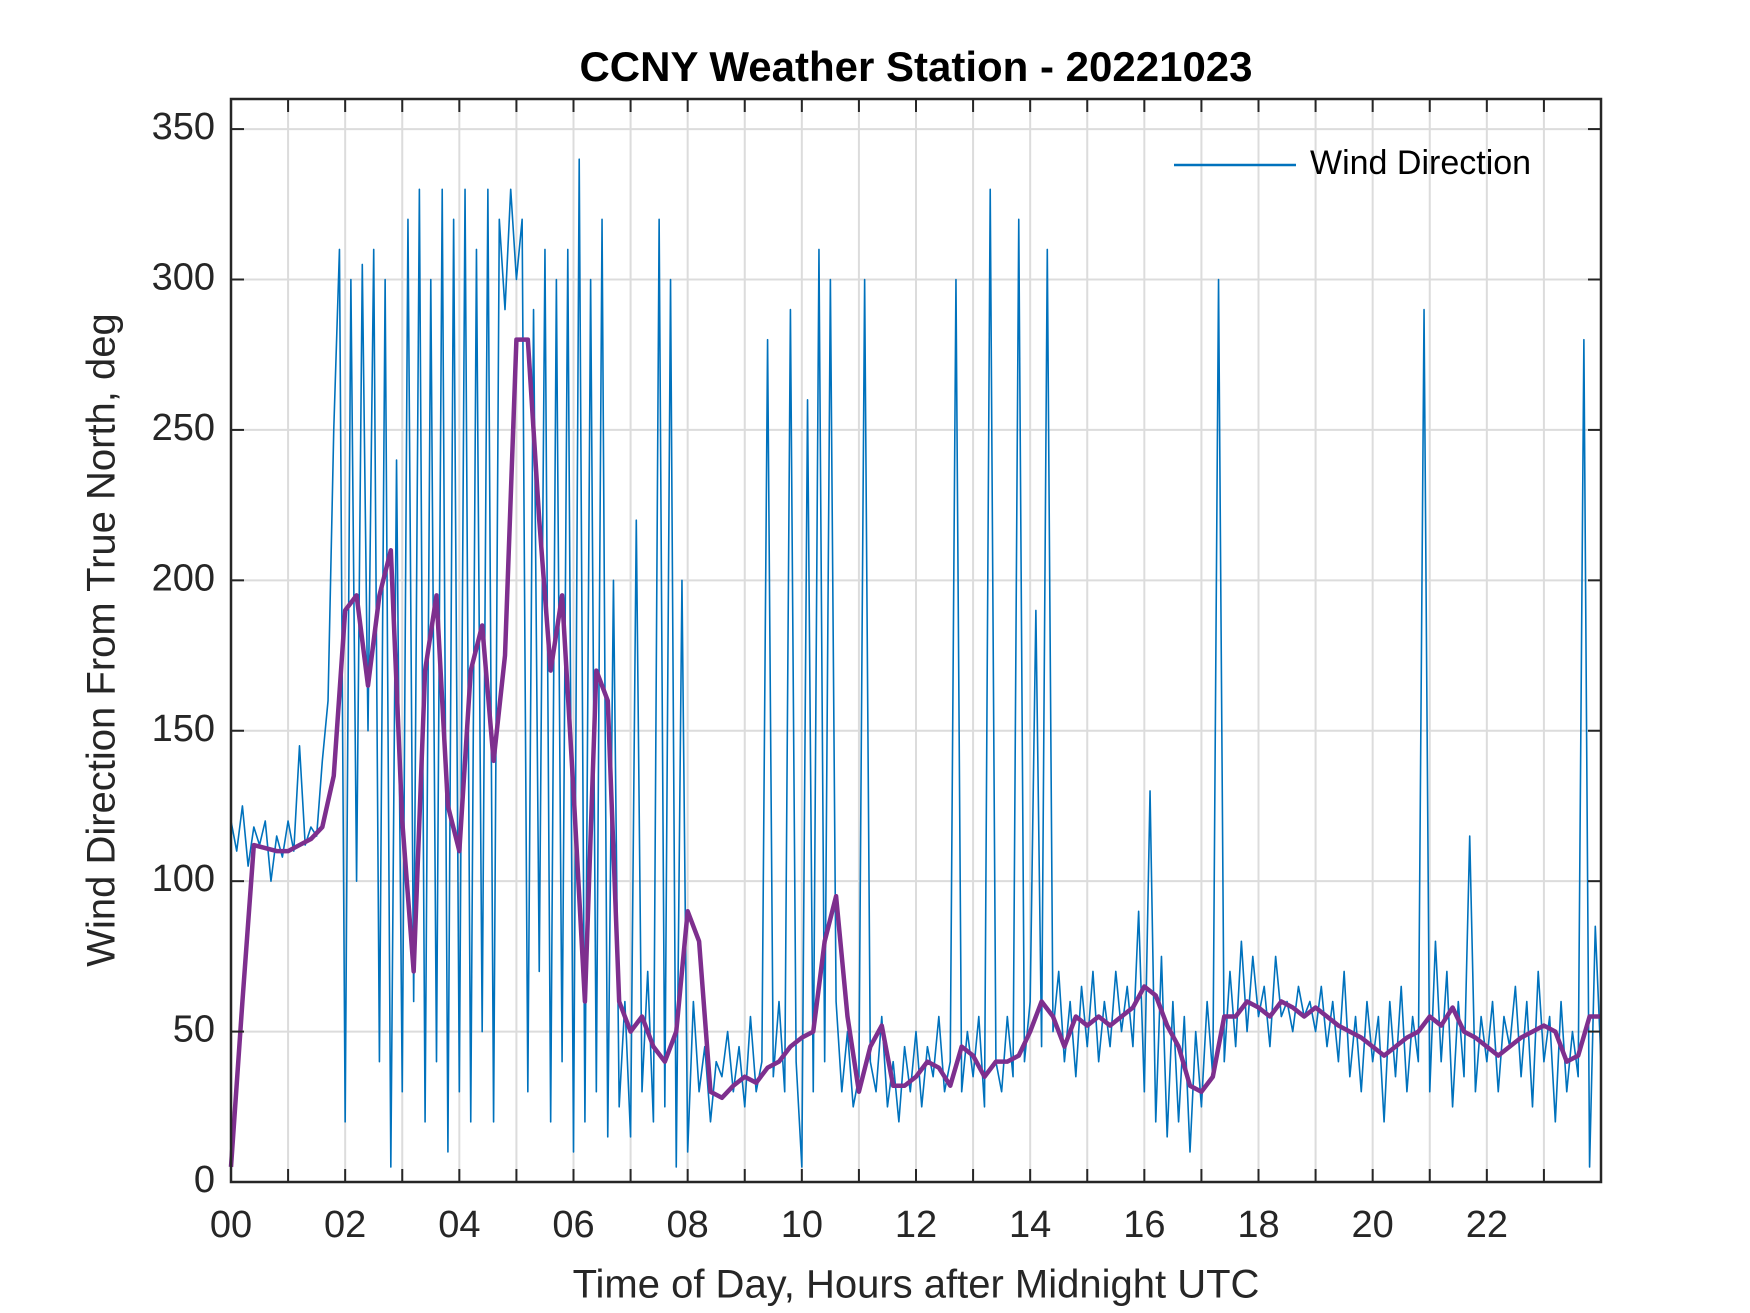 The width and height of the screenshot is (1750, 1313). I want to click on x-tick-label: 18, so click(1258, 1225).